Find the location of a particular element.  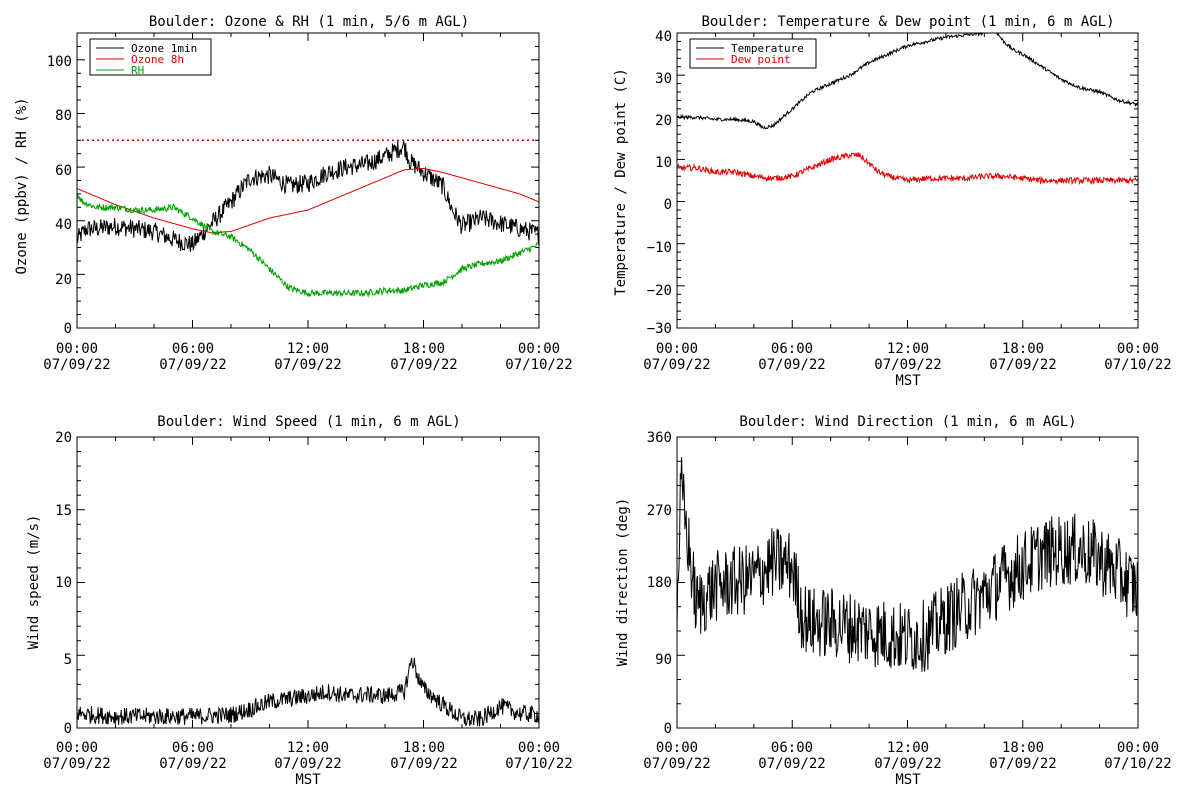

legend: Temperature Dew point is located at coordinates (753, 53).